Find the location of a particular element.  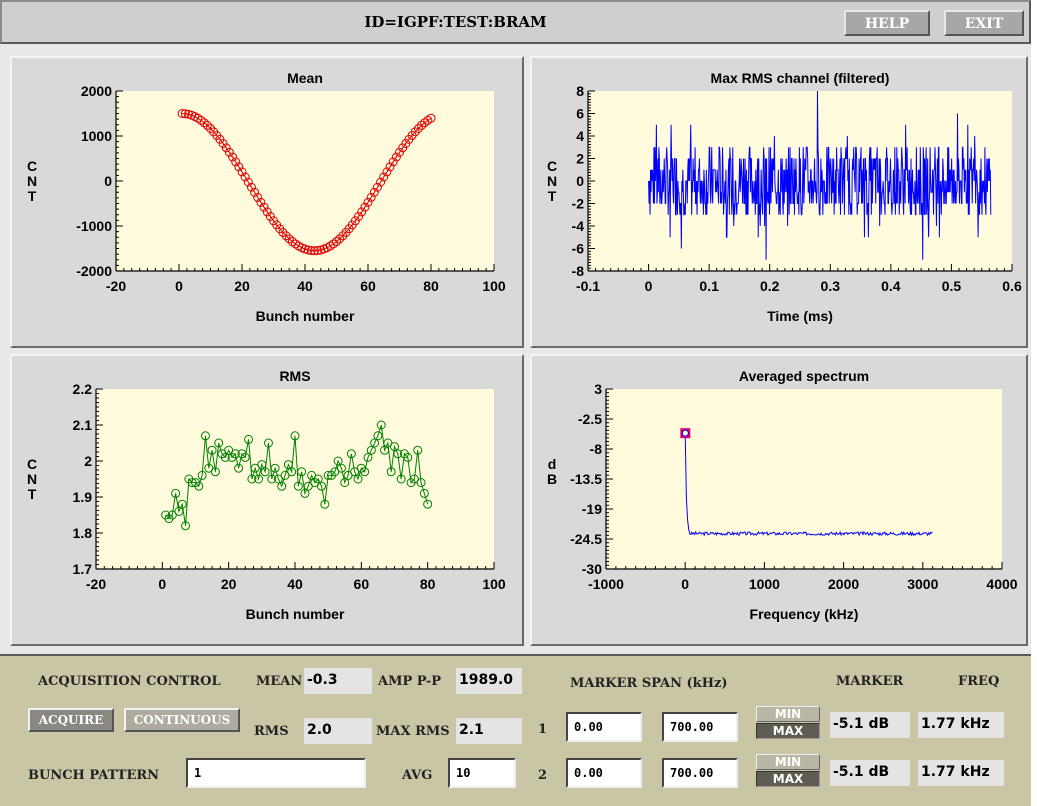

marker-header-label: MARKER is located at coordinates (870, 681).